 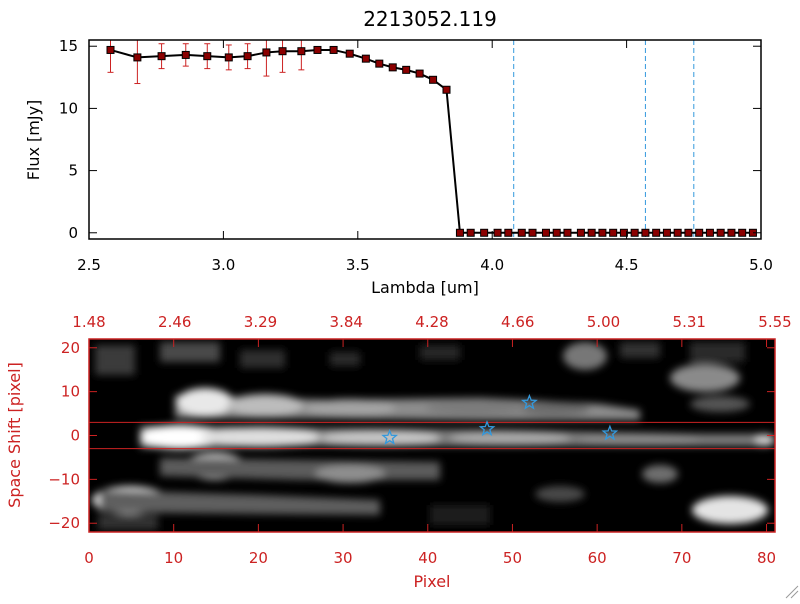 What do you see at coordinates (174, 322) in the screenshot?
I see `top-axis-wavelength-label: 2.46` at bounding box center [174, 322].